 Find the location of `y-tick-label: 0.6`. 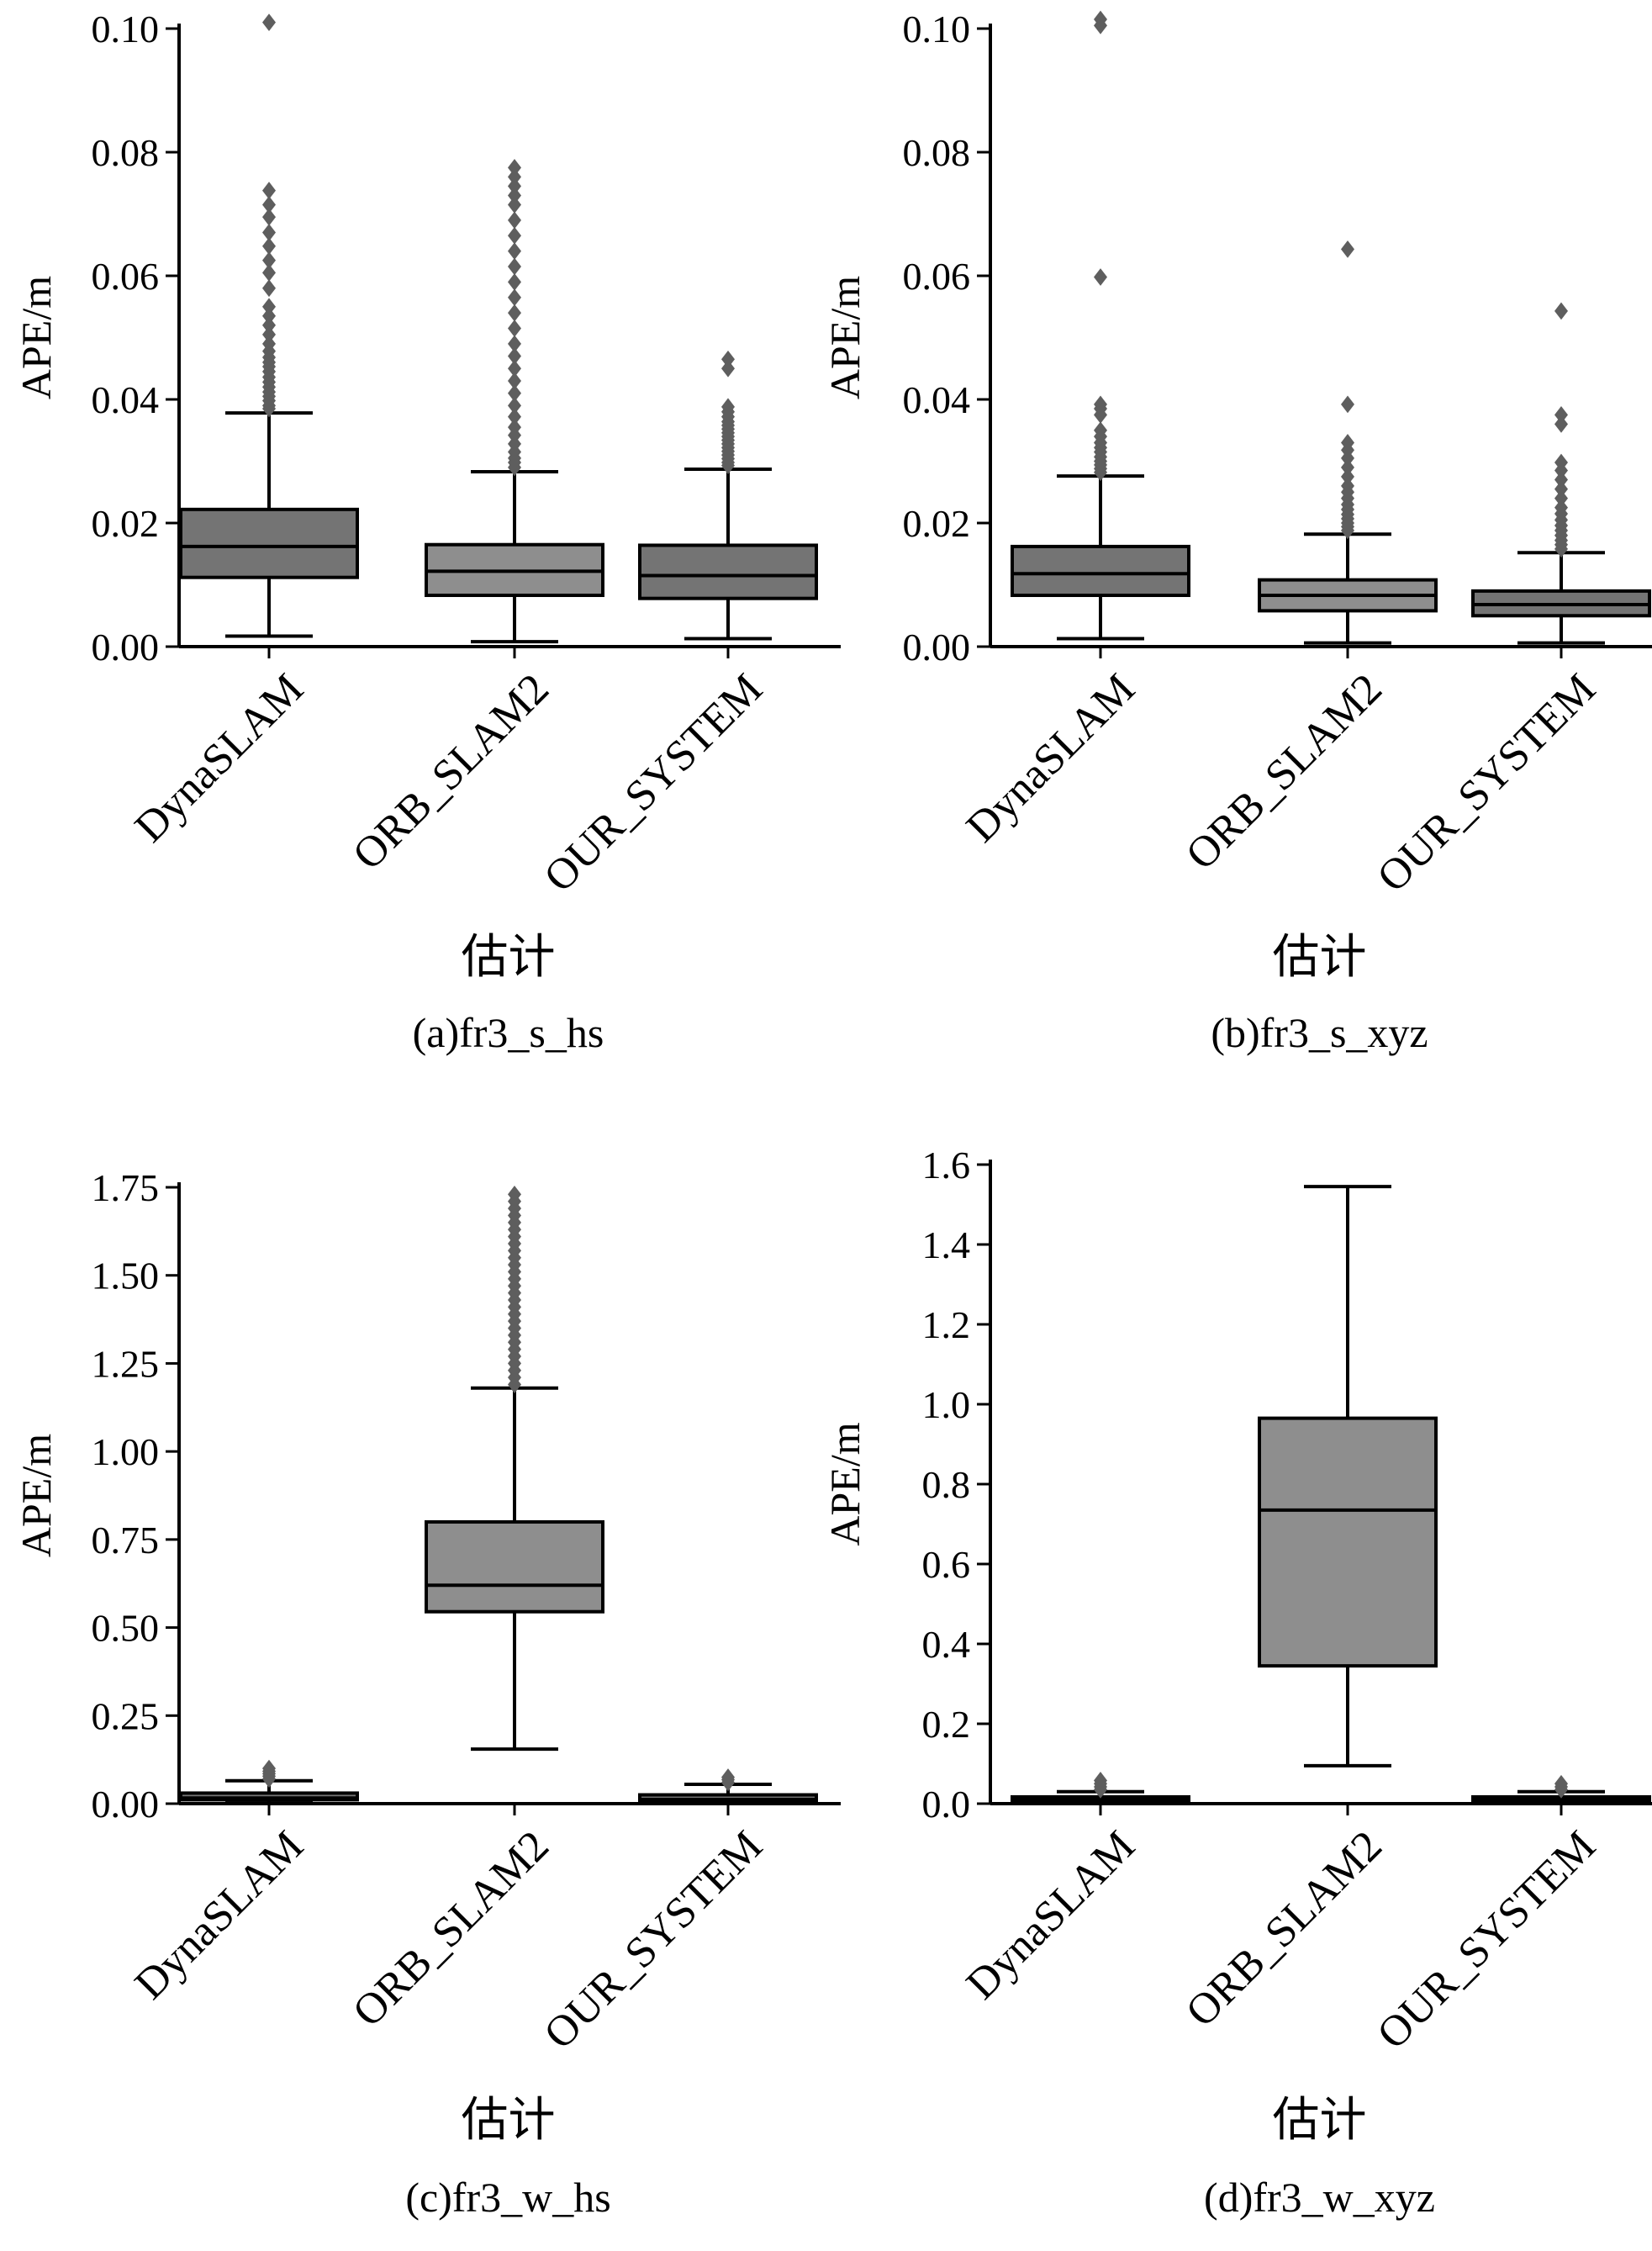

y-tick-label: 0.6 is located at coordinates (946, 1564).